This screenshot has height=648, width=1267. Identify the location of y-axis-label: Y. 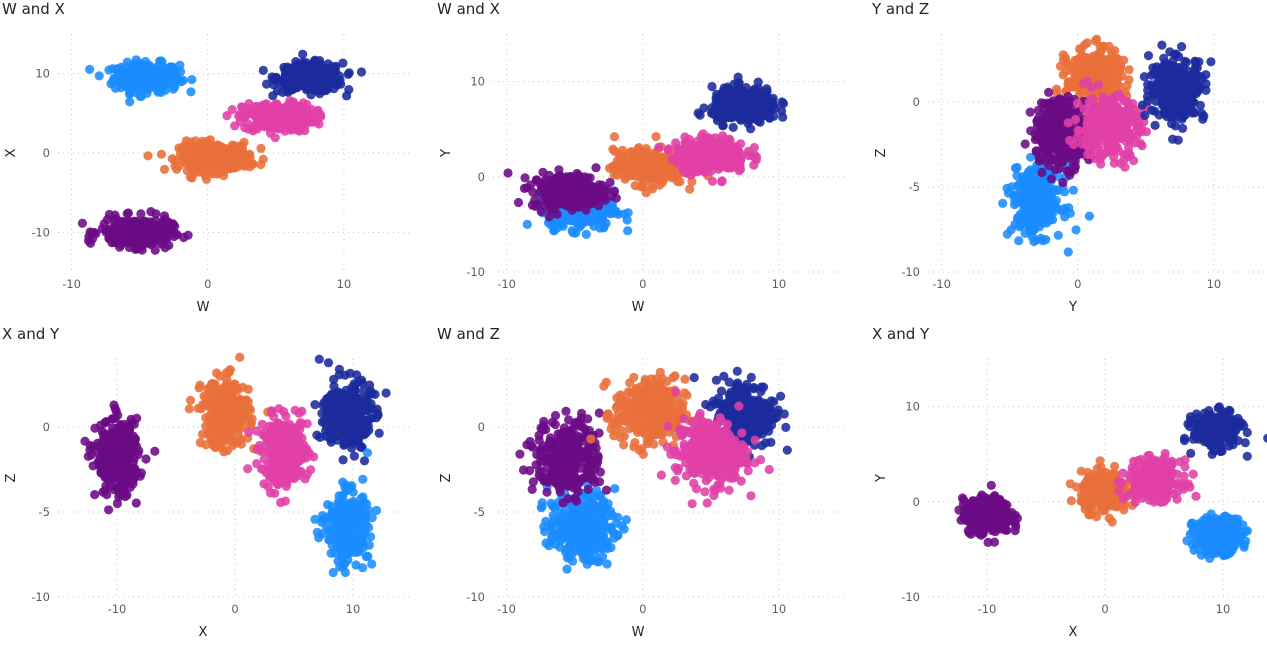
(446, 153).